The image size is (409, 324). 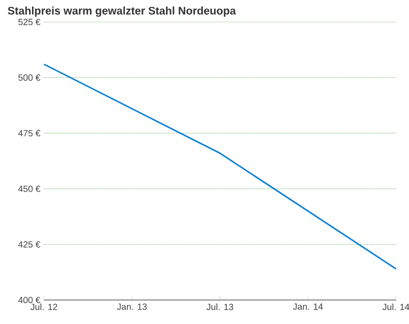 I want to click on y-tick-label: 425 €, so click(x=29, y=244).